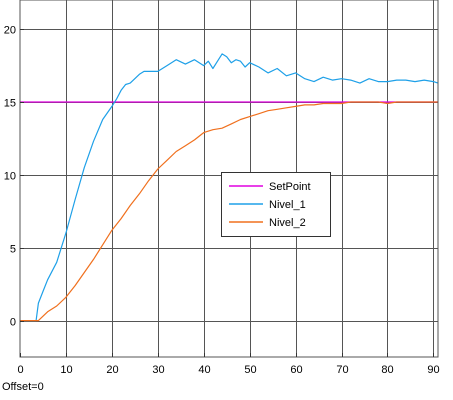  I want to click on y-tick-label: 0, so click(13, 323).